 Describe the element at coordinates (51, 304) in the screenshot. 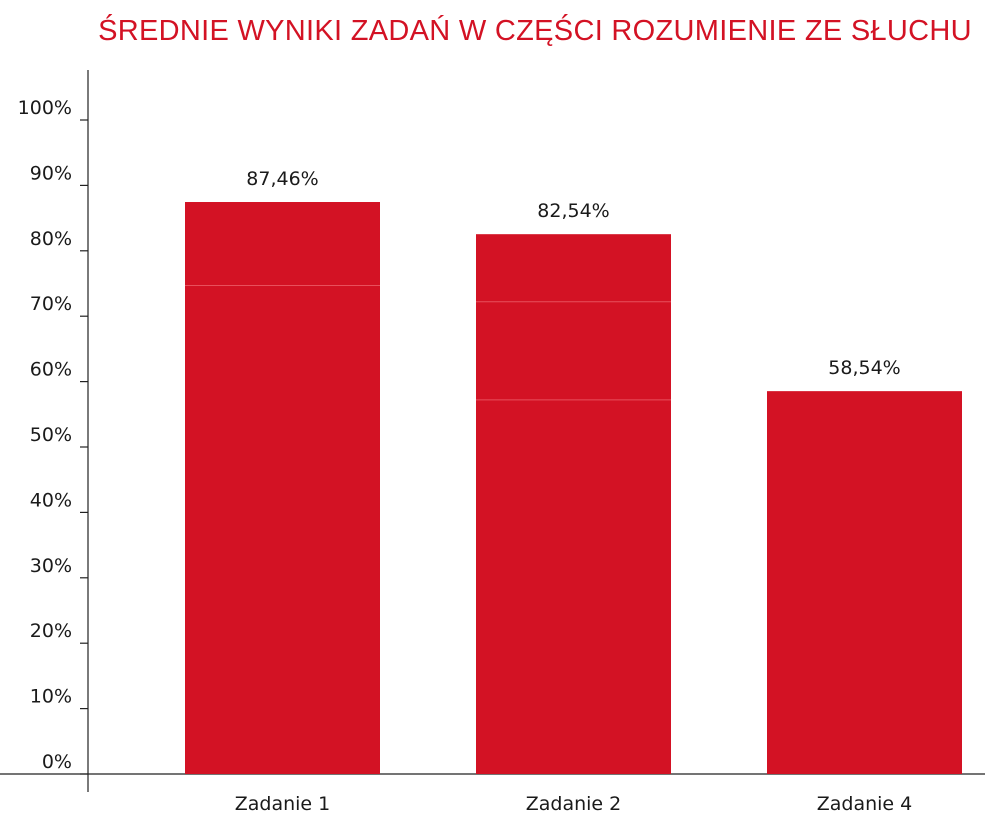

I see `y-tick-label: 70%` at that location.